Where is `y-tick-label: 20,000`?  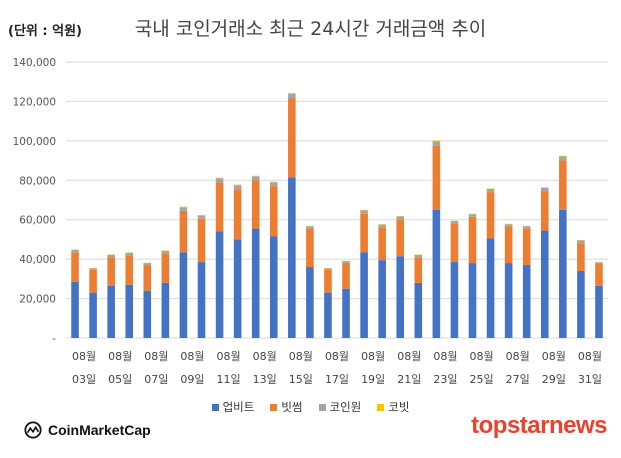
y-tick-label: 20,000 is located at coordinates (37, 300).